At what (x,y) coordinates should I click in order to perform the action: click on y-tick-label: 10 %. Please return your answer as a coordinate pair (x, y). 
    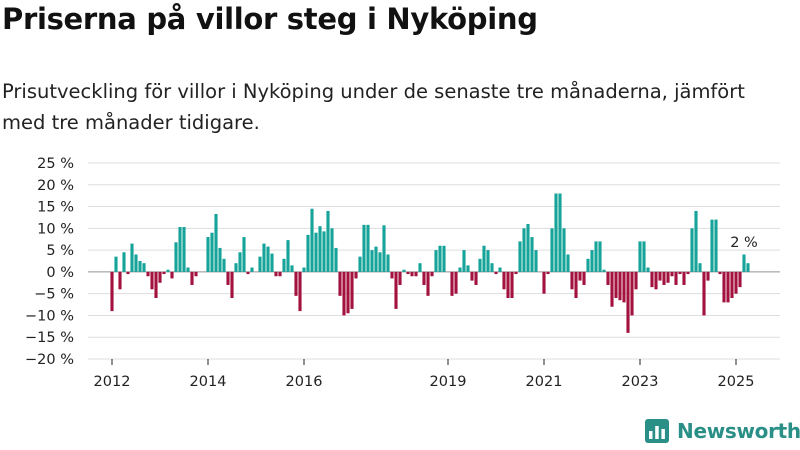
    Looking at the image, I should click on (55, 229).